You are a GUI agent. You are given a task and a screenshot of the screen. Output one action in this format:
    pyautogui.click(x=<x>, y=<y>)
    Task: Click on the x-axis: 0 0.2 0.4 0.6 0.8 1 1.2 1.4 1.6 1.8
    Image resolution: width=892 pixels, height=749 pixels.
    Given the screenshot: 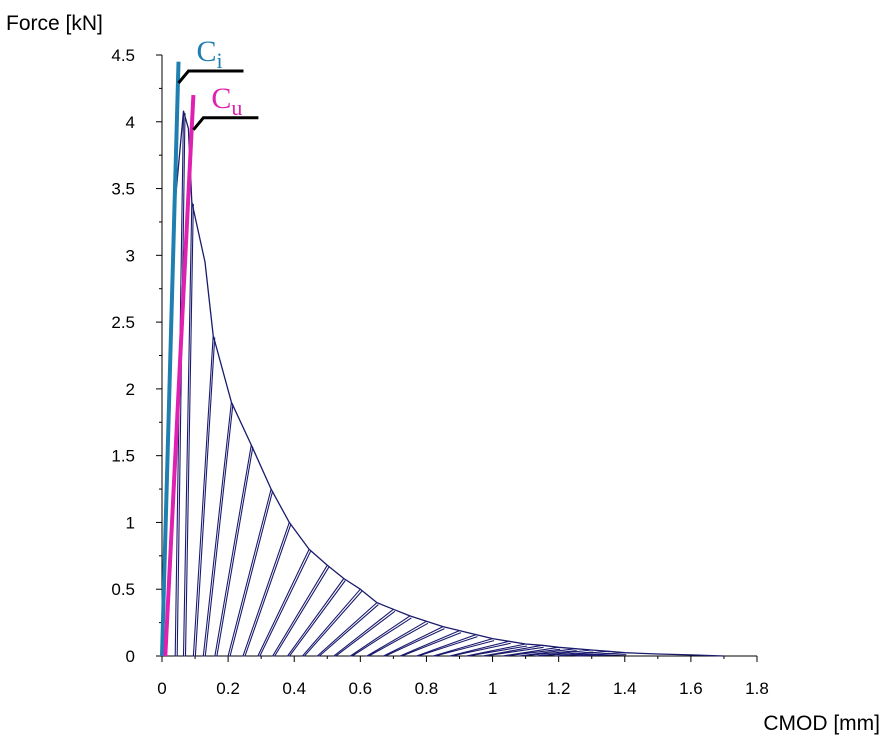 What is the action you would take?
    pyautogui.click(x=463, y=676)
    